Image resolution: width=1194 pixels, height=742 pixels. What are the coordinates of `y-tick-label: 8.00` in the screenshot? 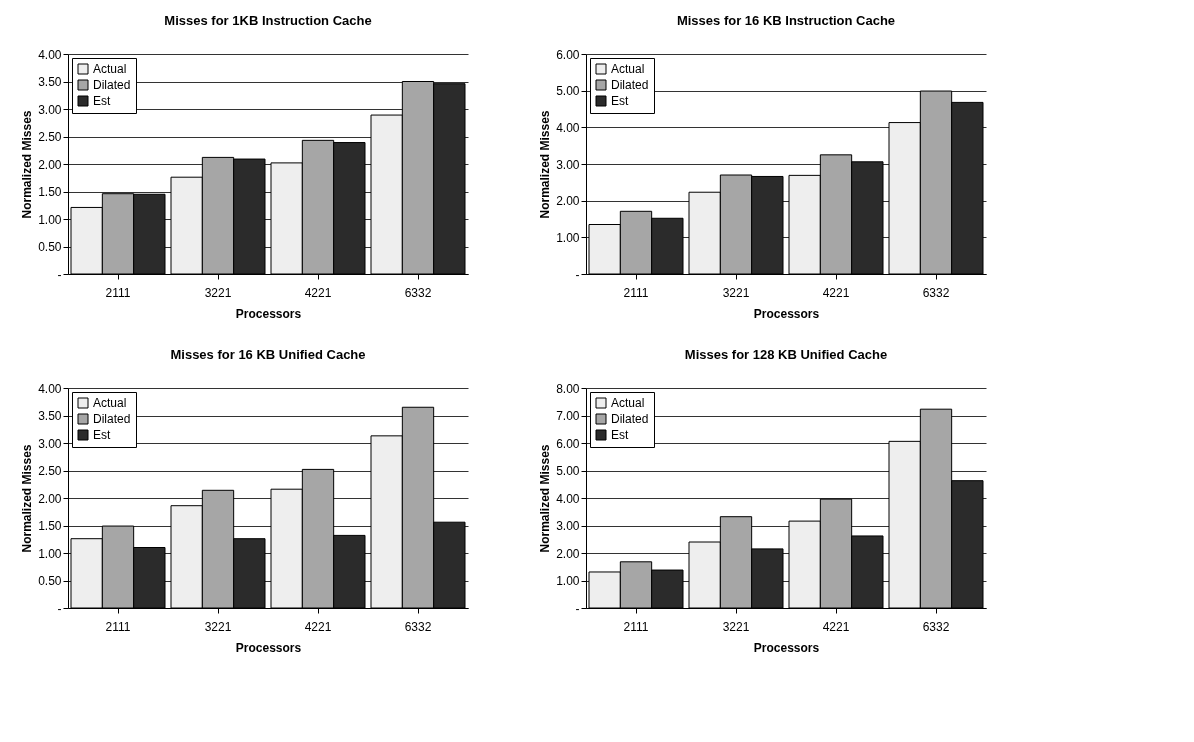 It's located at (568, 388).